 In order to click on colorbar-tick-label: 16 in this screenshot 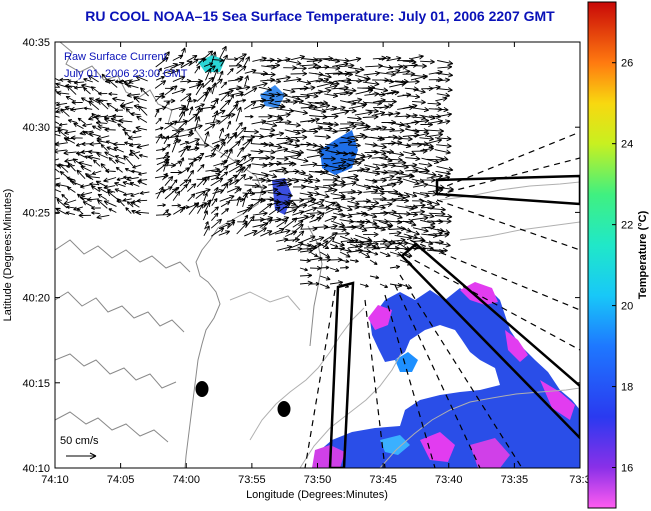, I will do `click(627, 469)`.